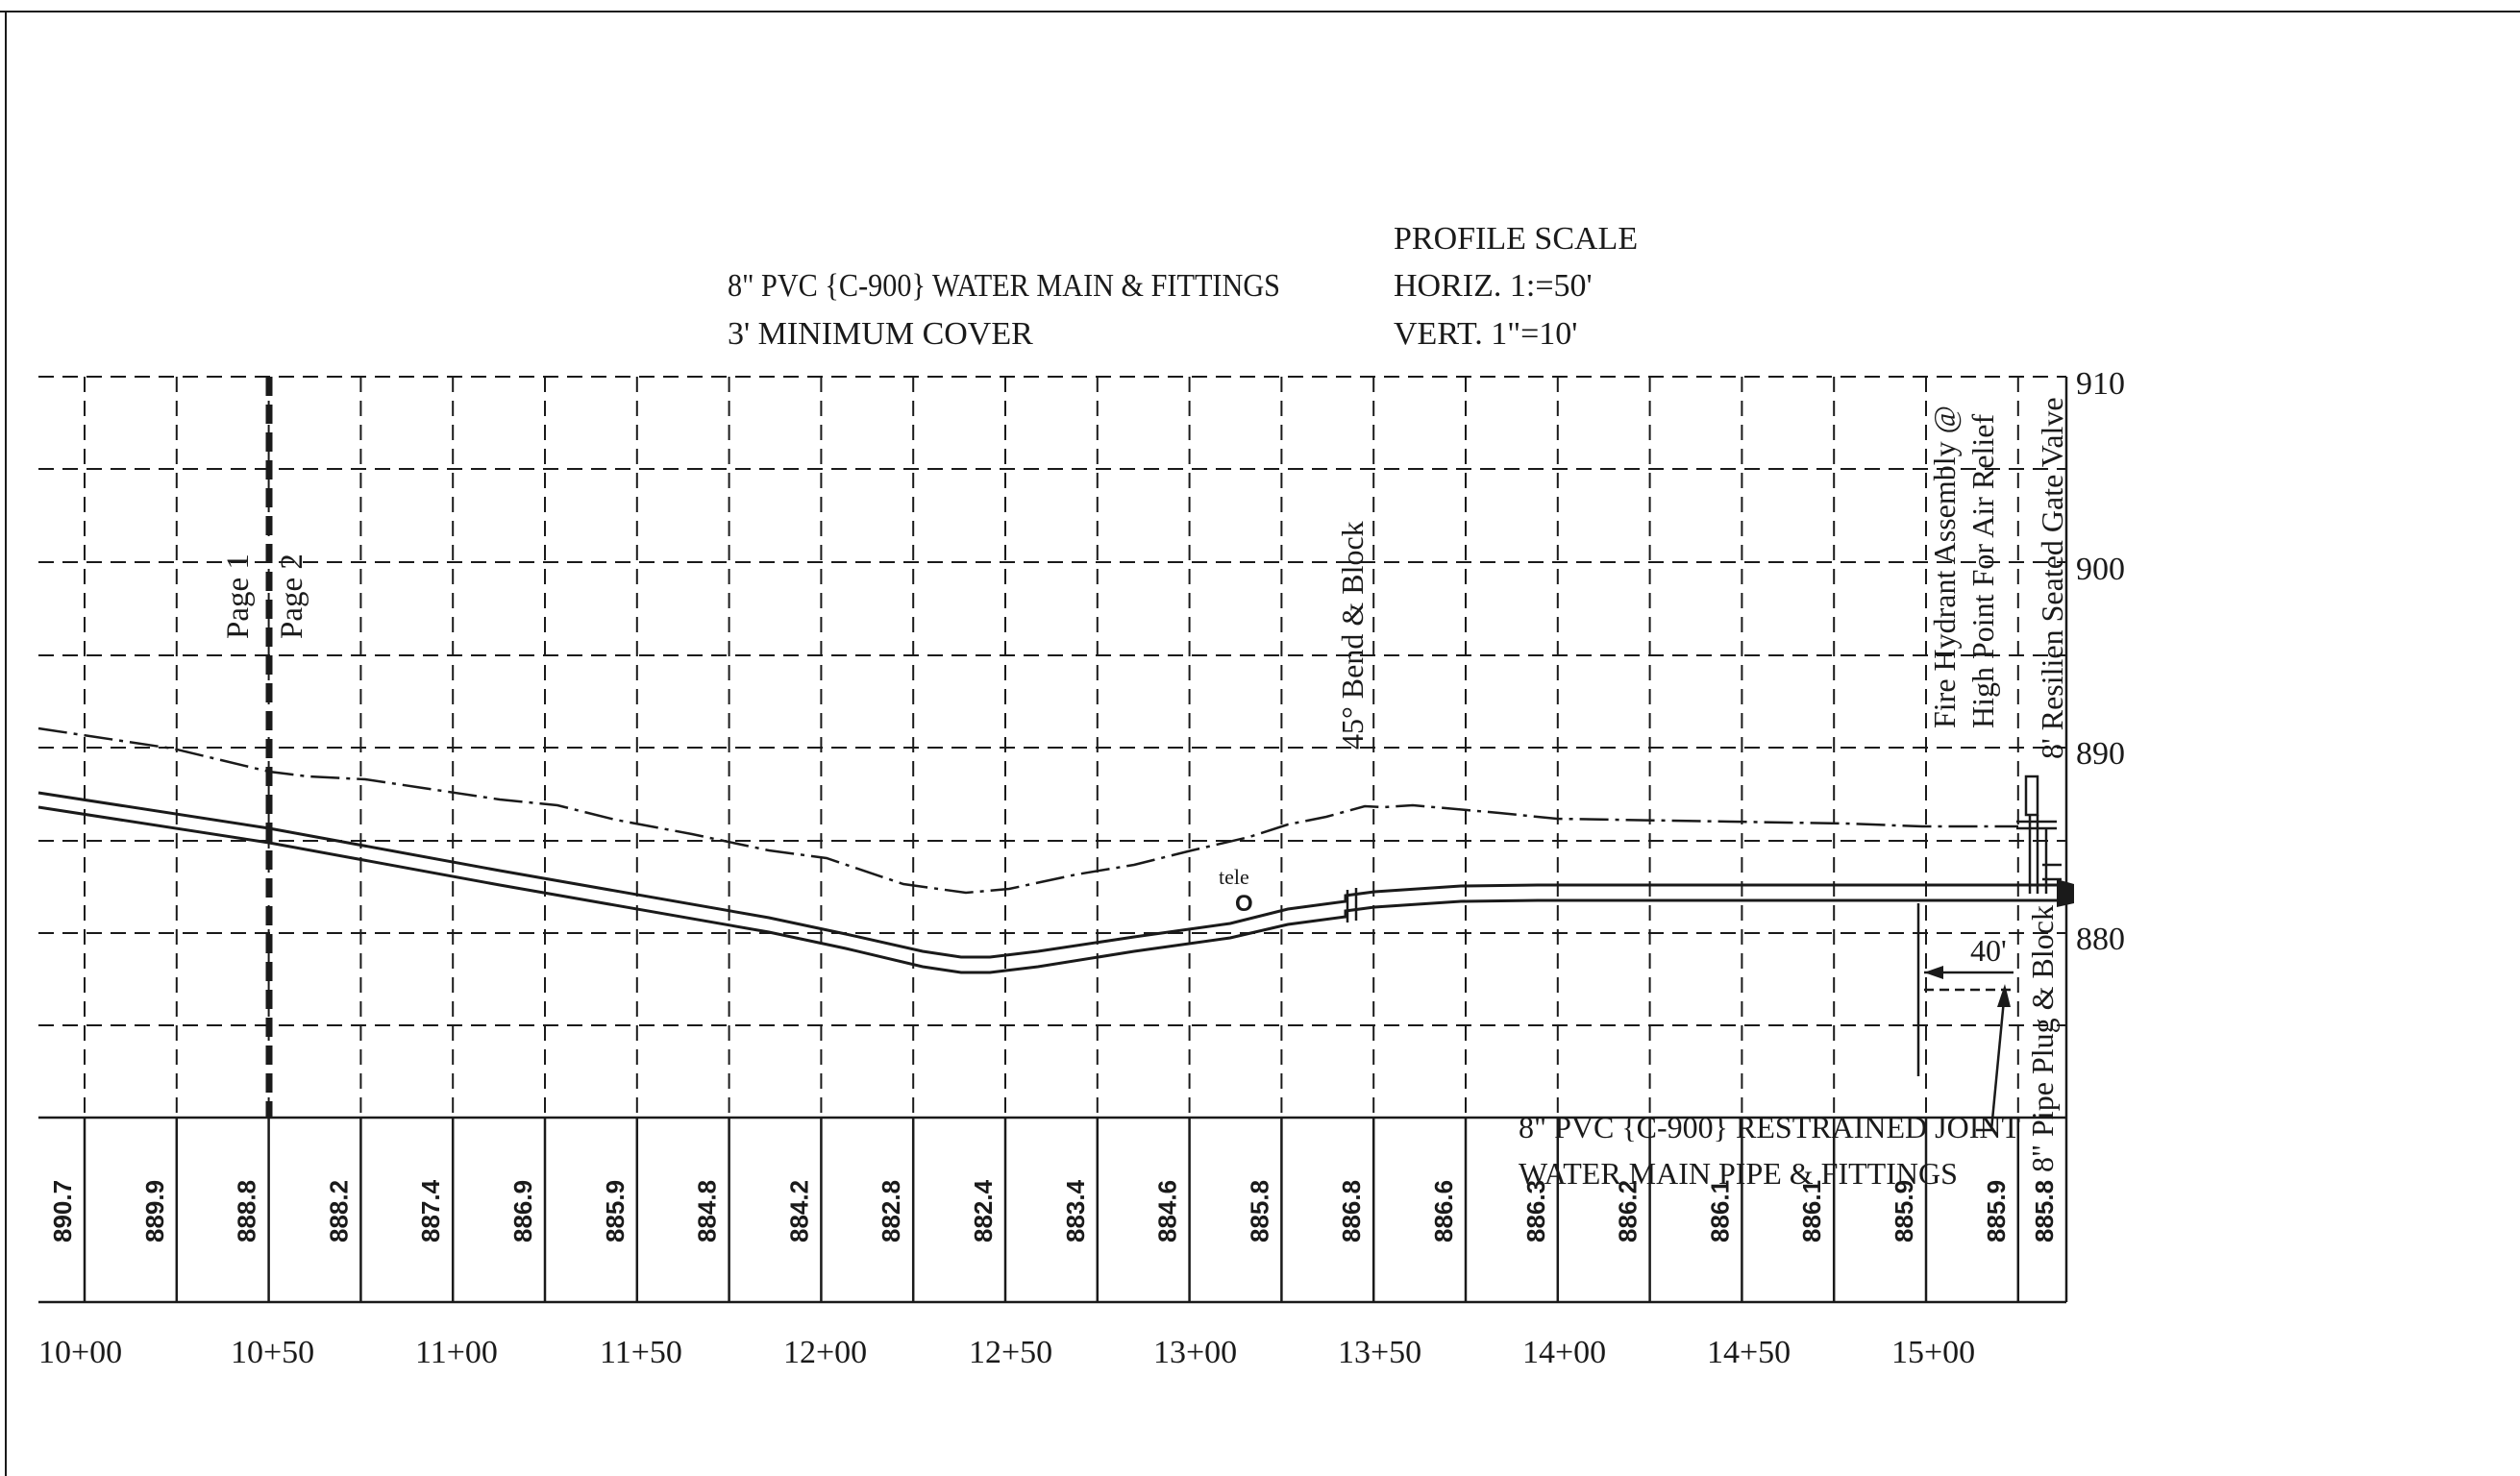  What do you see at coordinates (1380, 1353) in the screenshot?
I see `station-label: 13+50` at bounding box center [1380, 1353].